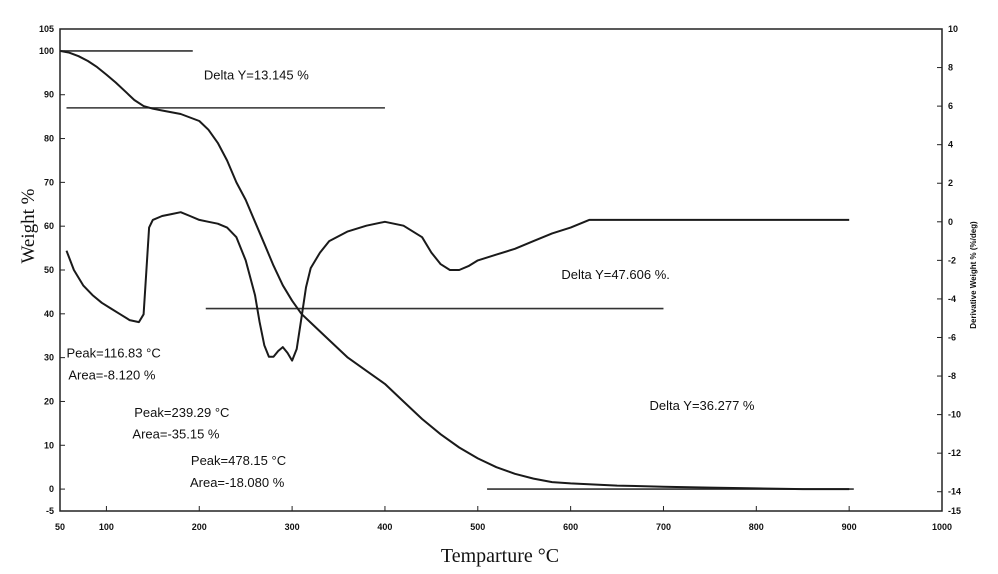 This screenshot has height=574, width=998. What do you see at coordinates (50, 511) in the screenshot?
I see `y-tick-label: -5` at bounding box center [50, 511].